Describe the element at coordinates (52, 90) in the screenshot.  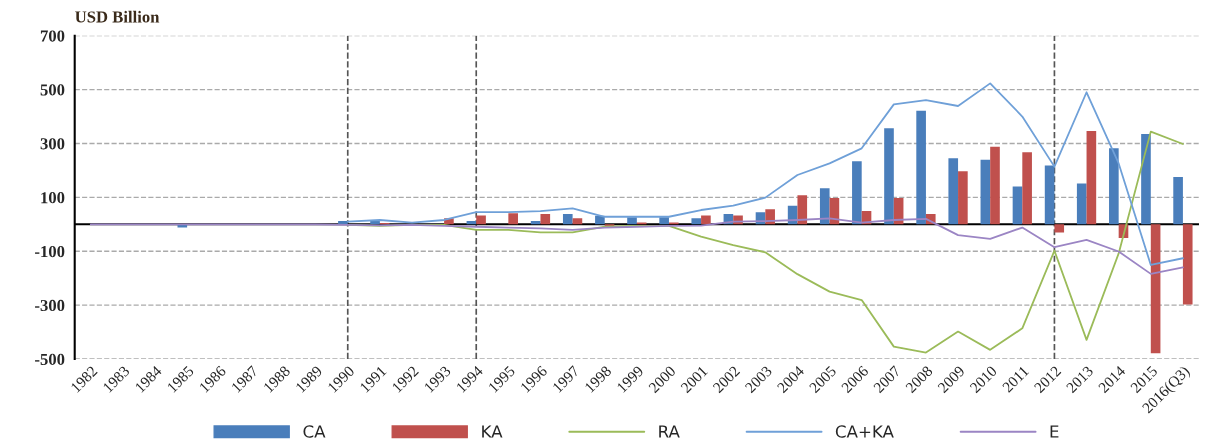
I see `y-tick-label: 500` at that location.